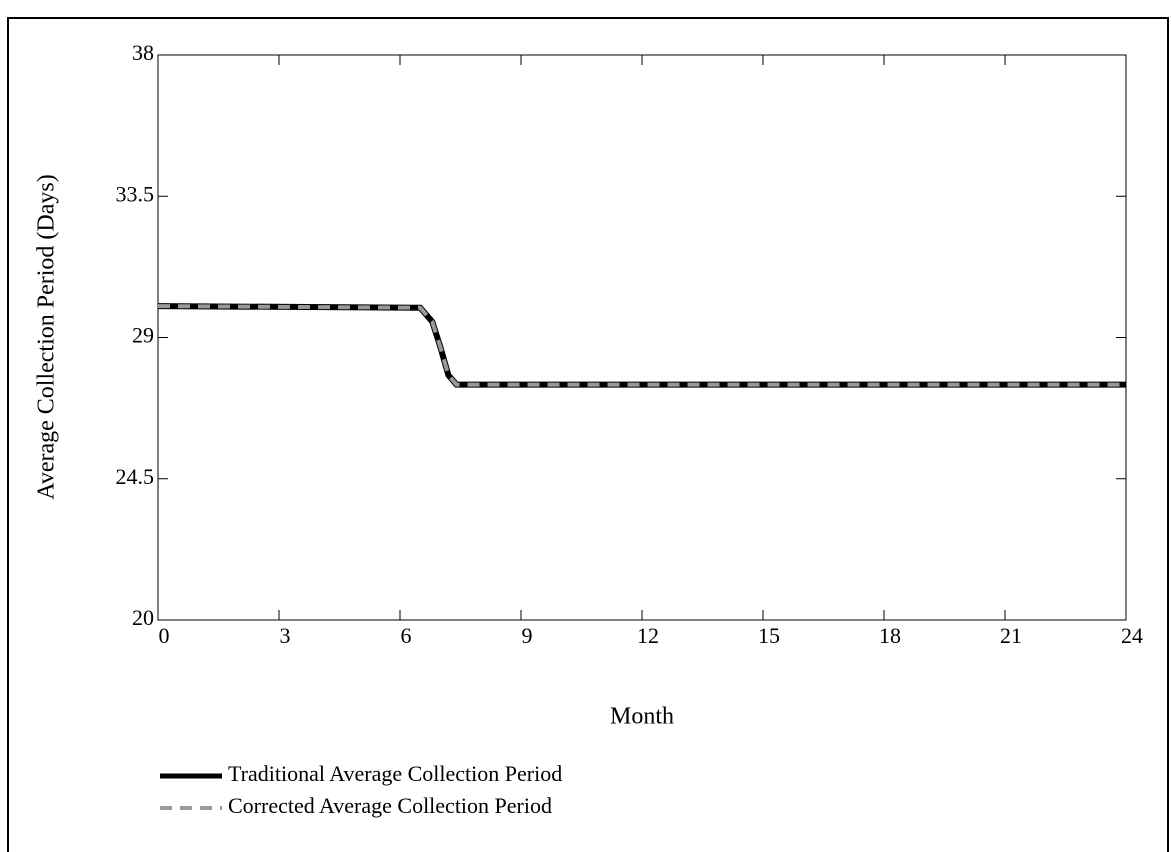 The width and height of the screenshot is (1171, 852). What do you see at coordinates (47, 336) in the screenshot?
I see `y-axis-label: Average Collection Period (Days)` at bounding box center [47, 336].